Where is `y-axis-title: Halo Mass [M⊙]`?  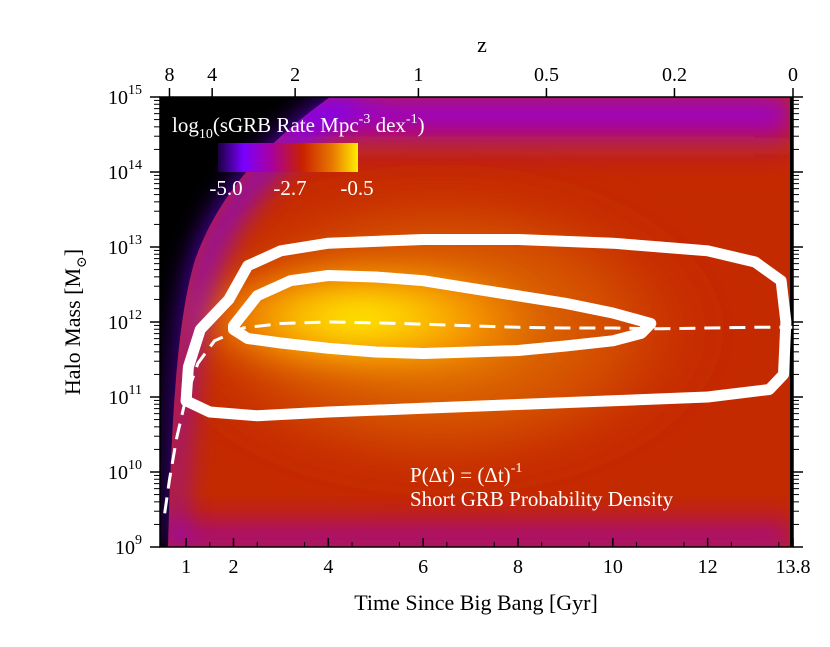
y-axis-title: Halo Mass [M⊙] is located at coordinates (75, 322).